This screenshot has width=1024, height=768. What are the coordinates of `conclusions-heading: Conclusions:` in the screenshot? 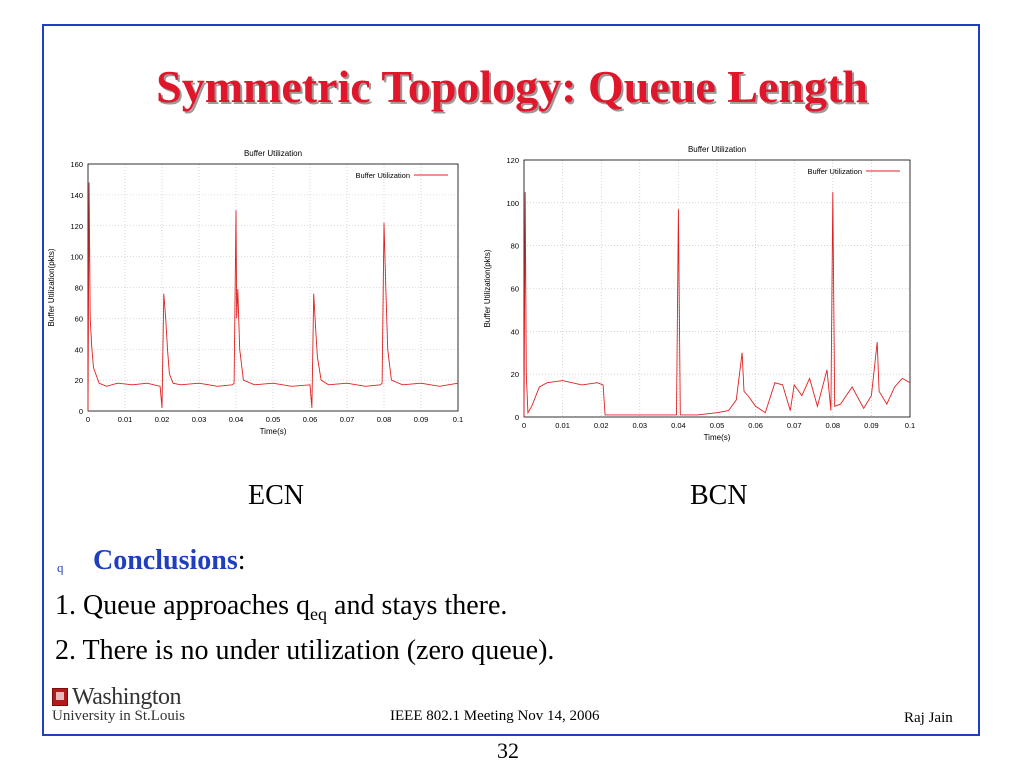 It's located at (169, 561).